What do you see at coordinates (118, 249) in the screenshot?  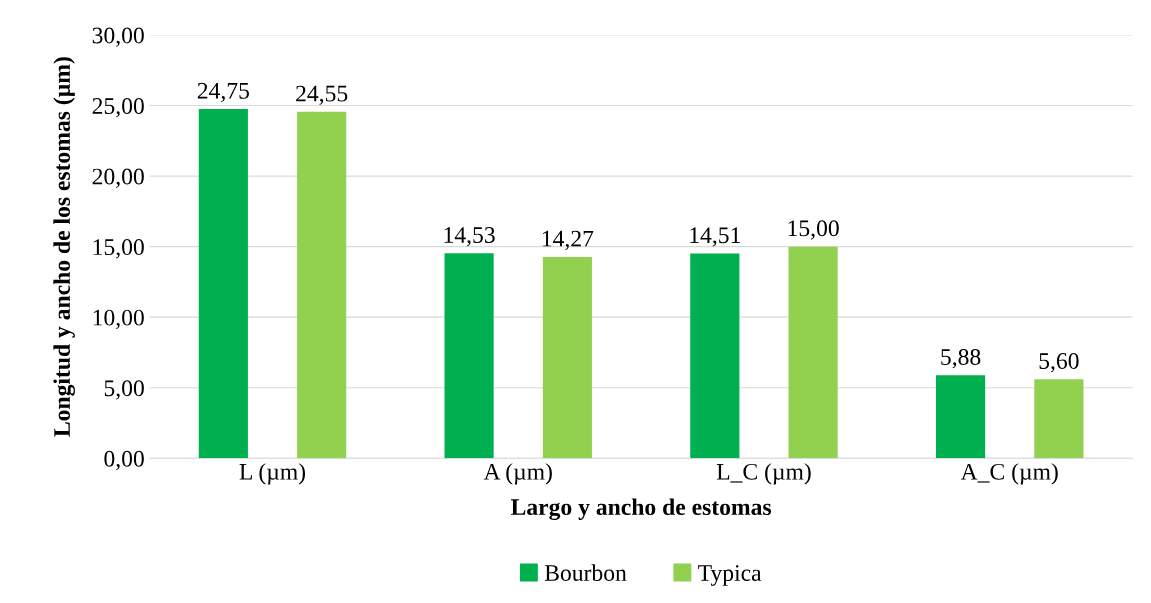 I see `y-tick-label: 15,00` at bounding box center [118, 249].